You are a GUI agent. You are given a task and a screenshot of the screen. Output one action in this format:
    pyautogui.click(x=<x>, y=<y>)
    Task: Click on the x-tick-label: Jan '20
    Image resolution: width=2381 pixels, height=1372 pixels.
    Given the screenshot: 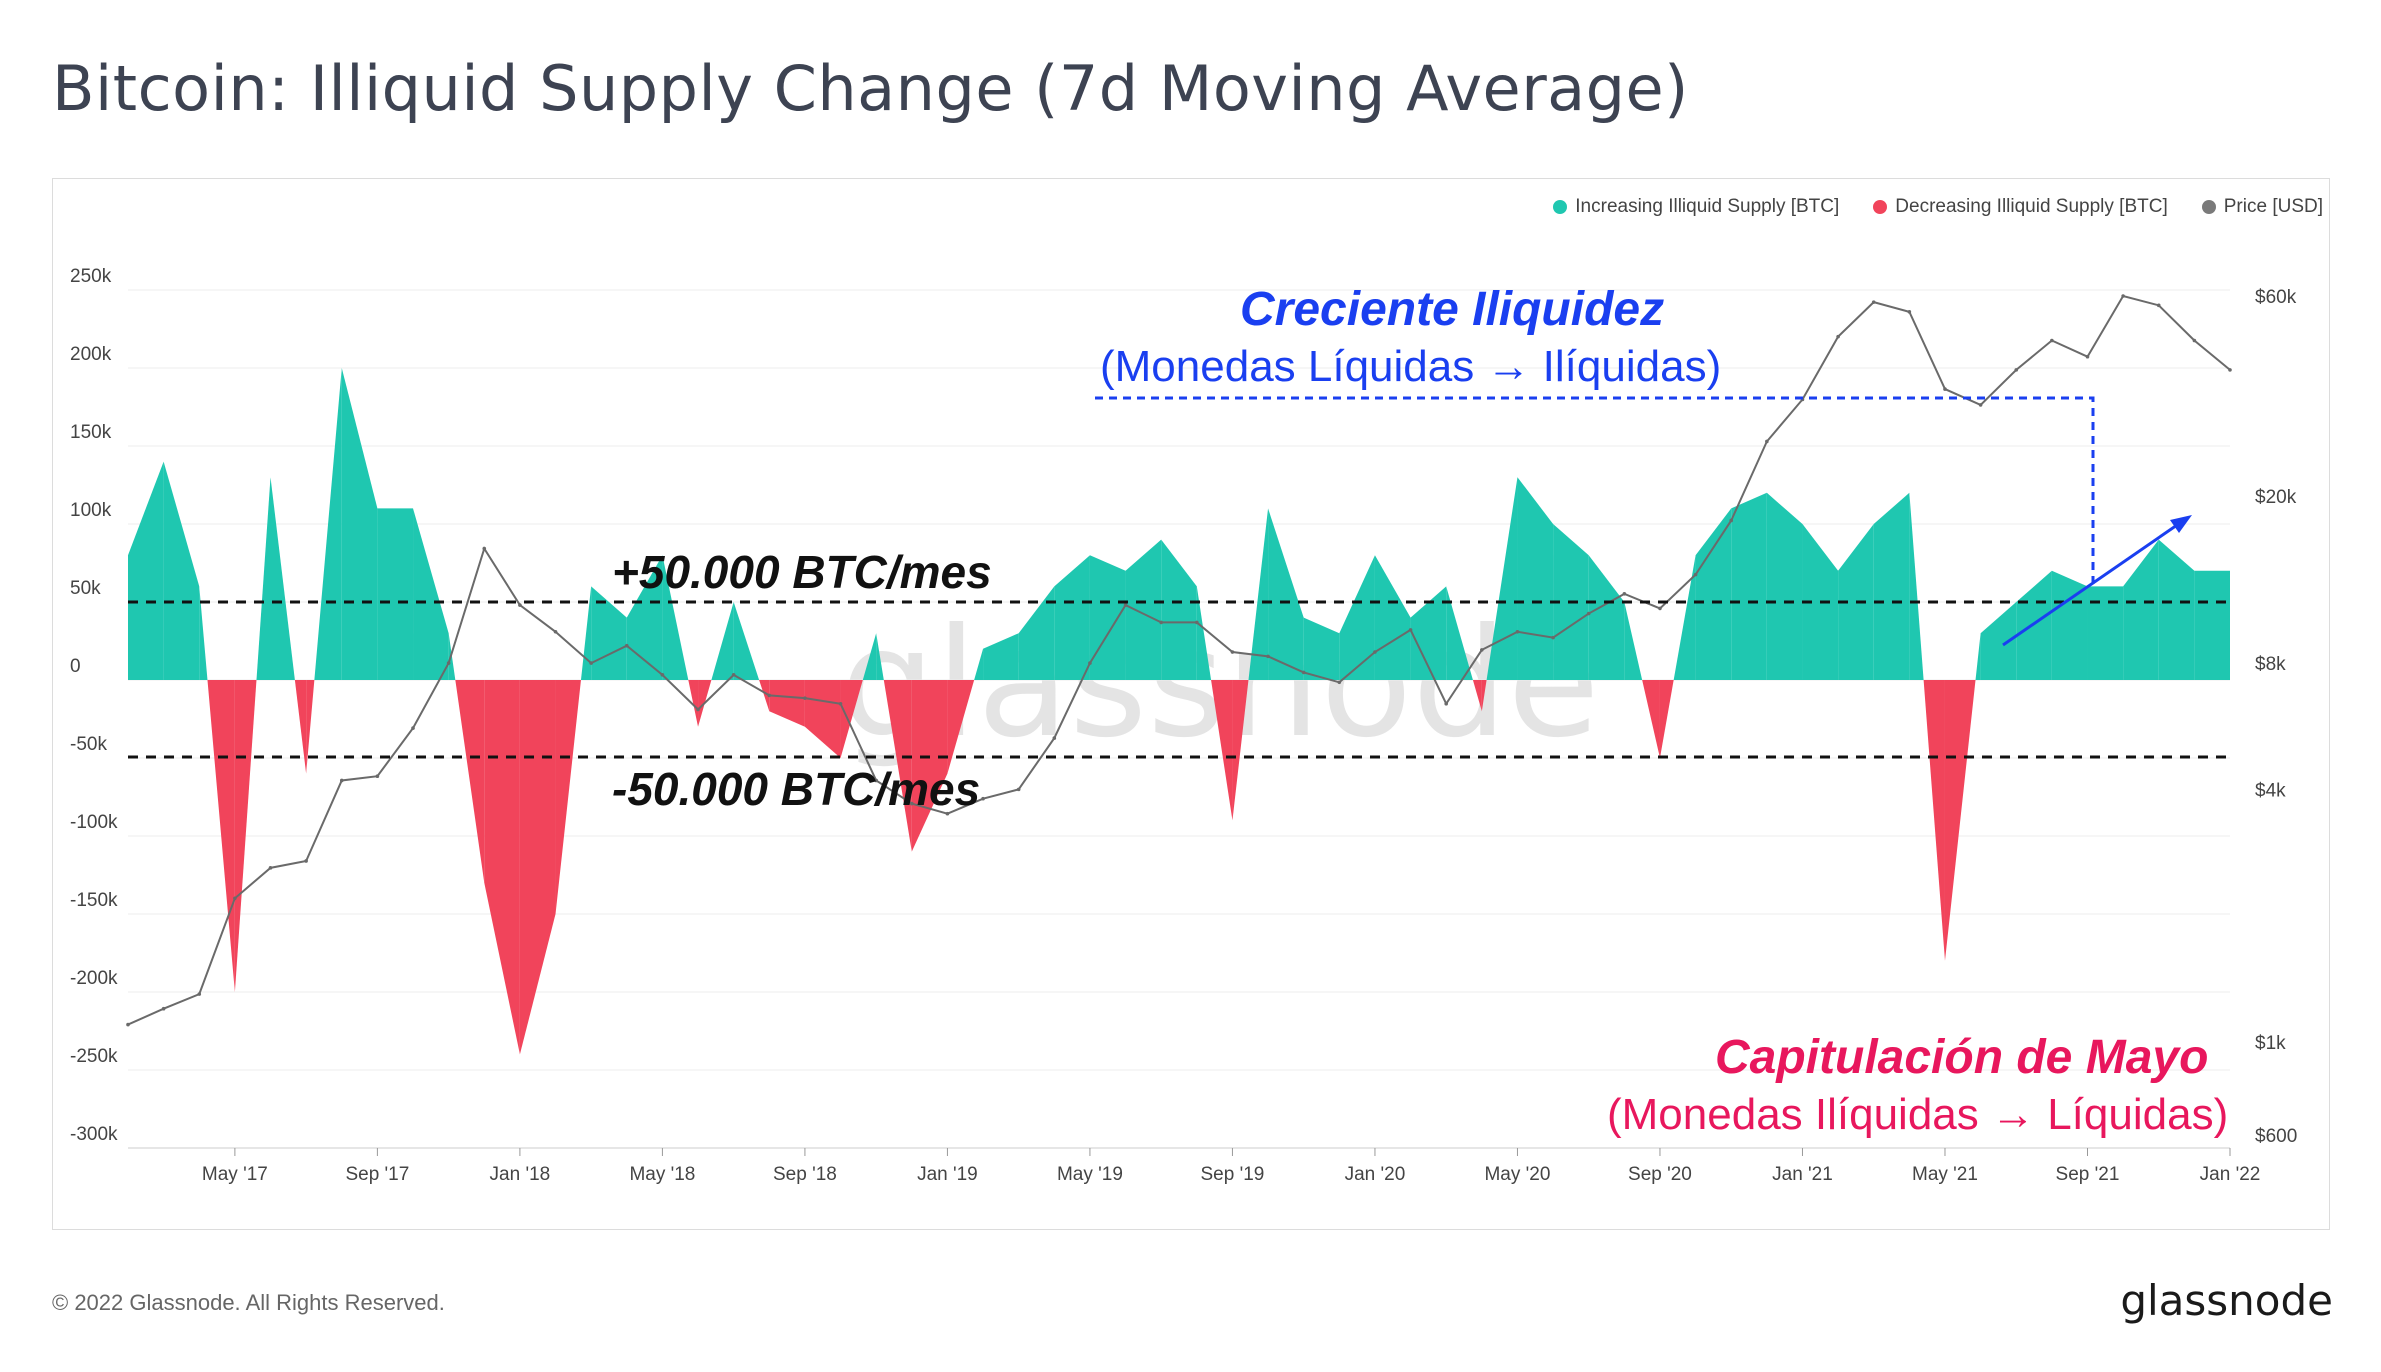 What is the action you would take?
    pyautogui.click(x=1375, y=1174)
    